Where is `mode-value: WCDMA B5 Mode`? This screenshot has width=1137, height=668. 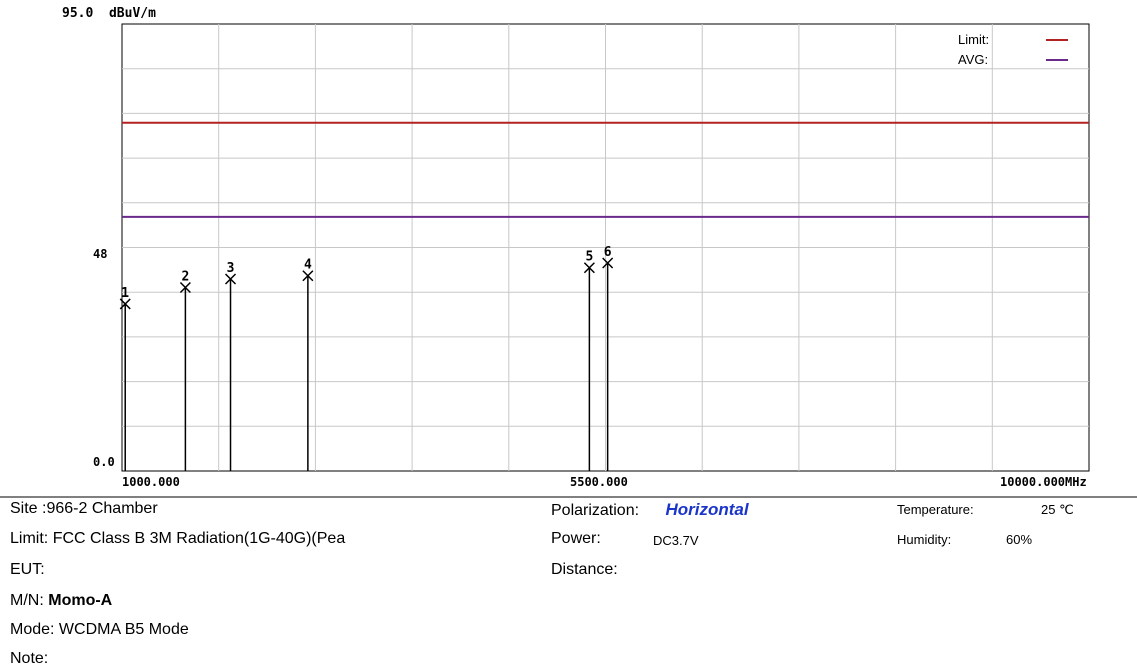
mode-value: WCDMA B5 Mode is located at coordinates (123, 629).